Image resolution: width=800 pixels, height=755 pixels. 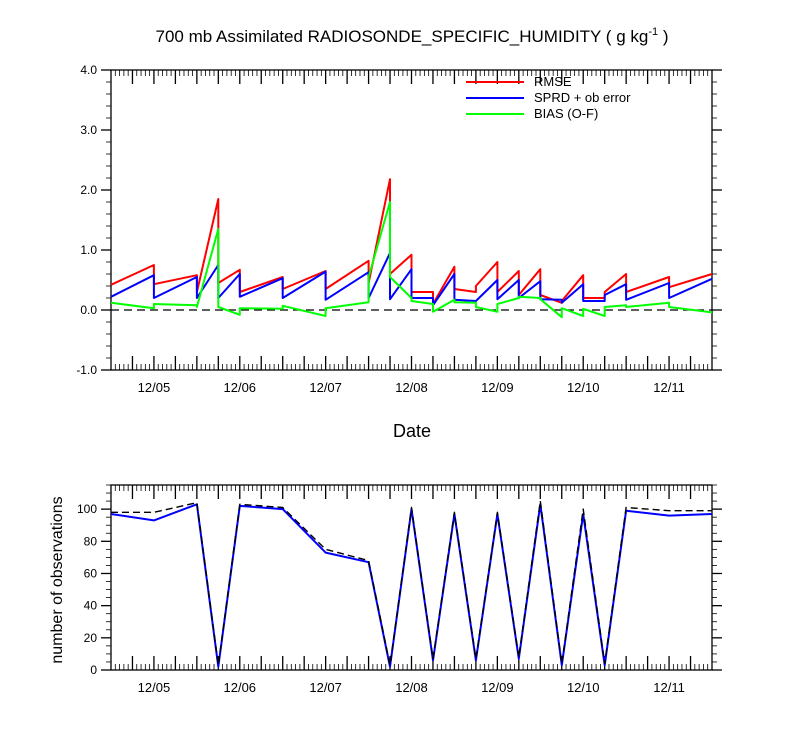 I want to click on y-tick-label: 4.0, so click(x=88, y=70).